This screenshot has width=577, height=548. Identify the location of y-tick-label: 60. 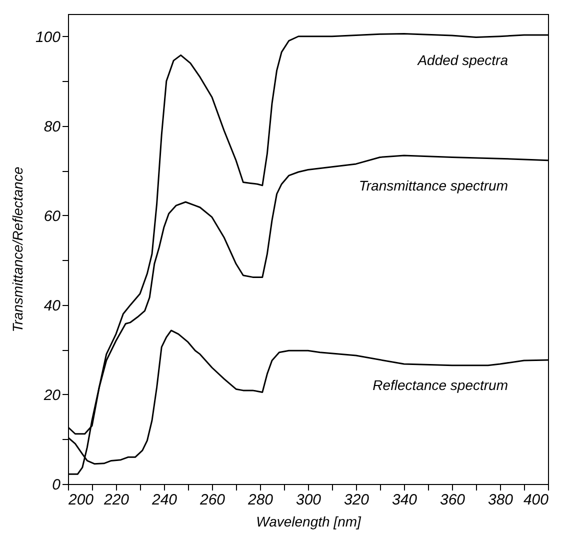
(53, 216).